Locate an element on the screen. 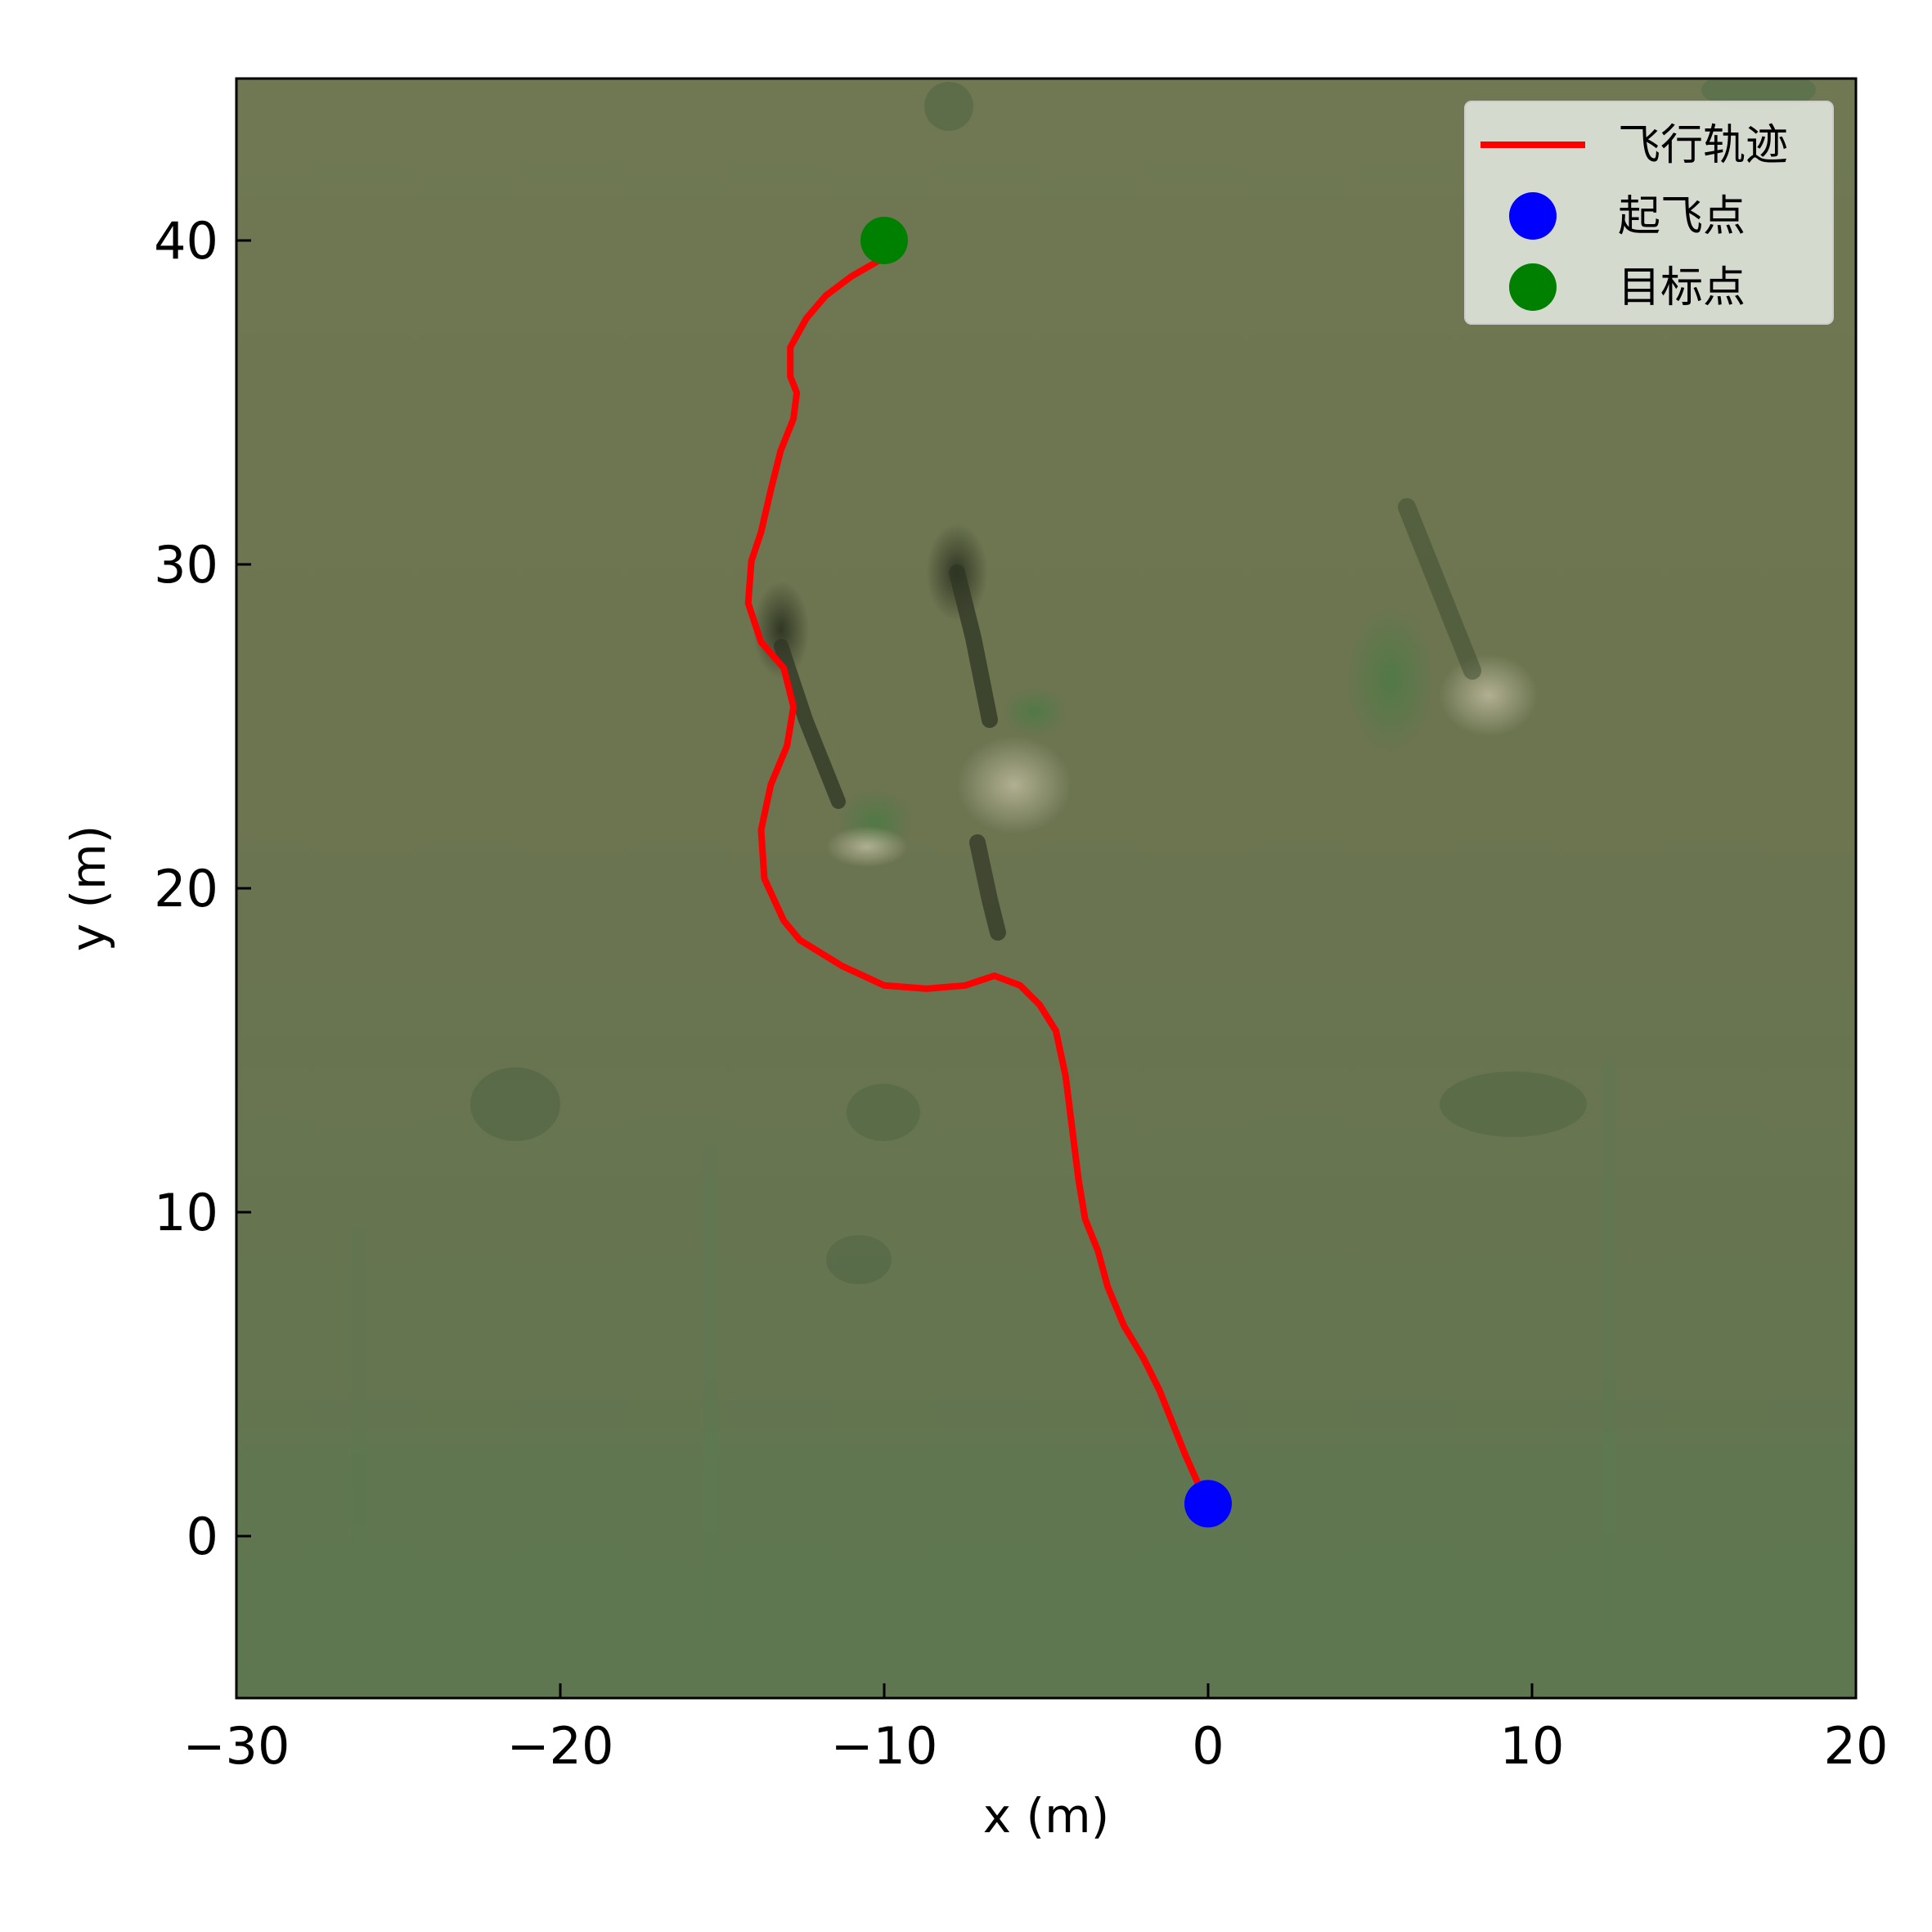 This screenshot has height=1932, width=1932. y-axis-label: y (m) is located at coordinates (89, 888).